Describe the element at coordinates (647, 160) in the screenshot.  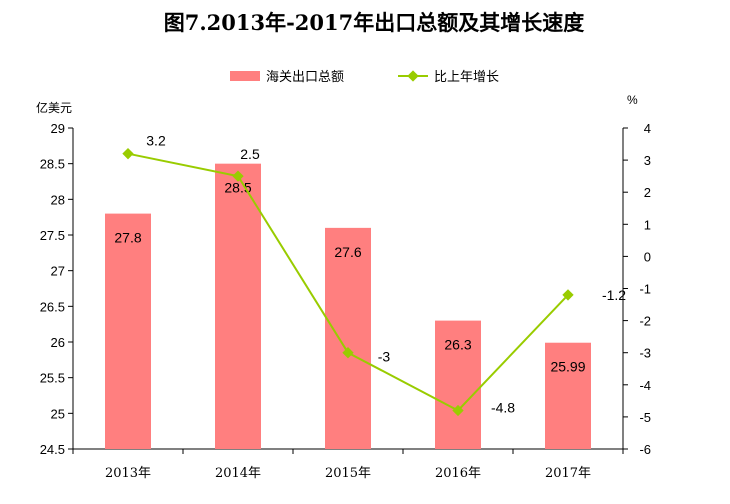
I see `right-tick-label: 3` at that location.